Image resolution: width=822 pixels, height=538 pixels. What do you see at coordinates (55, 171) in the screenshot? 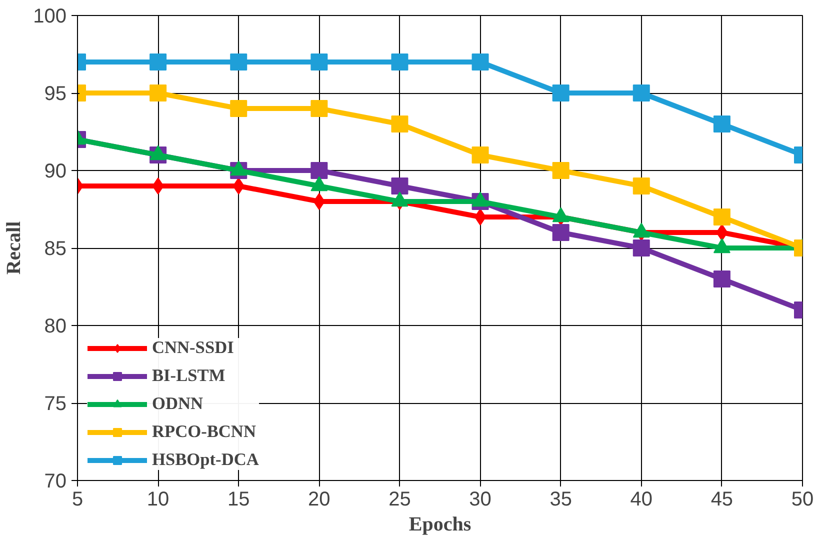
I see `y-tick-label: 90` at bounding box center [55, 171].